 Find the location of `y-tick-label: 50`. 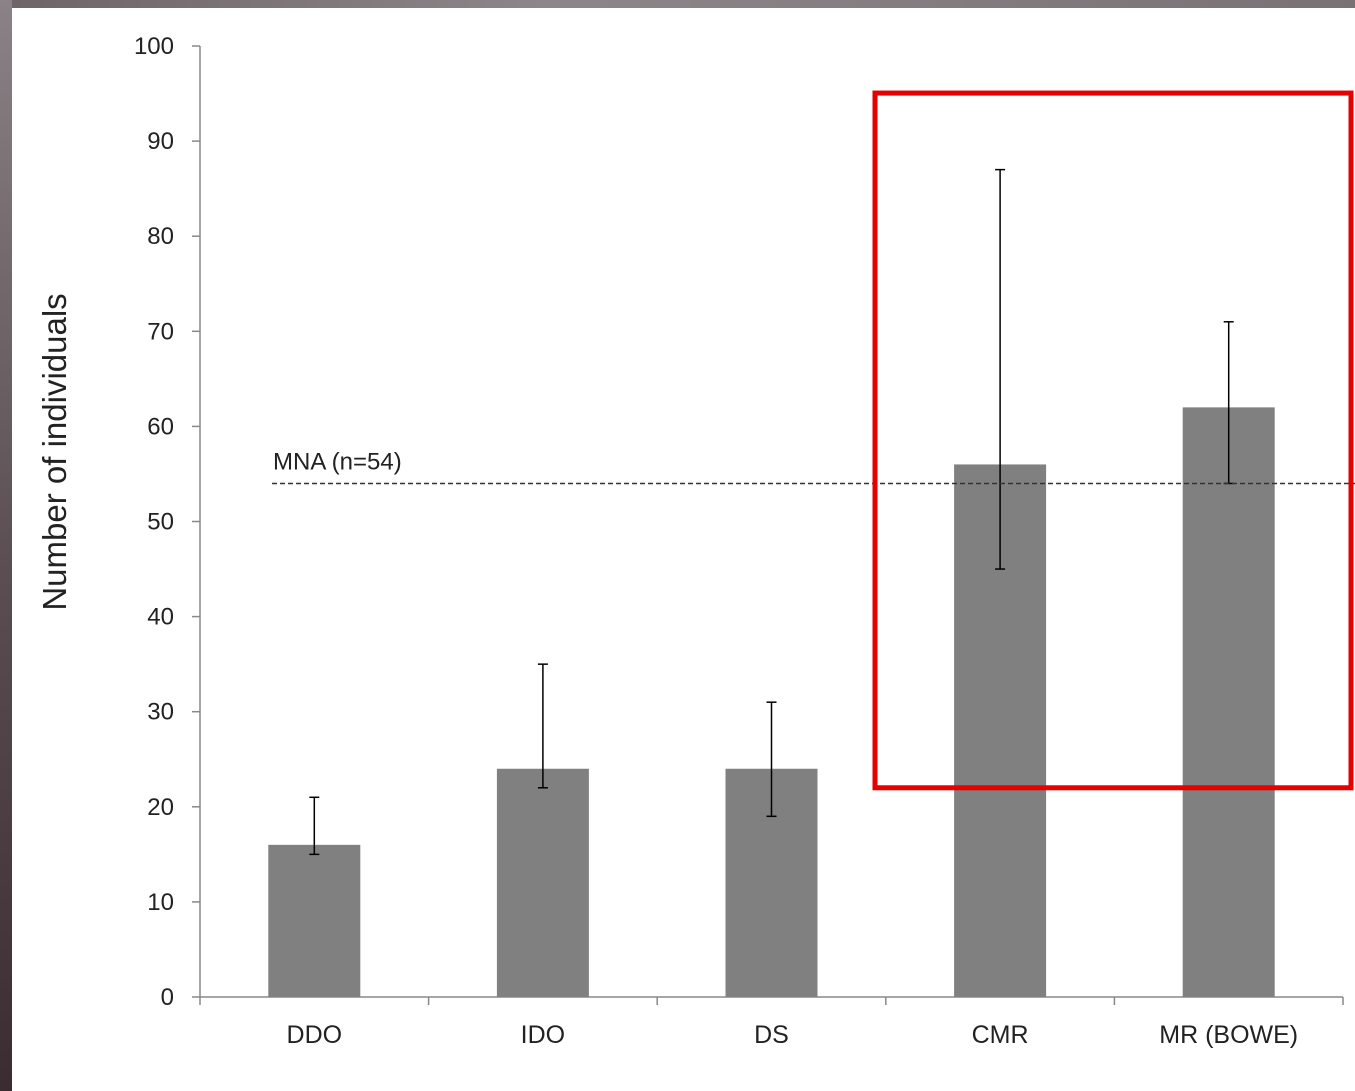

y-tick-label: 50 is located at coordinates (160, 522).